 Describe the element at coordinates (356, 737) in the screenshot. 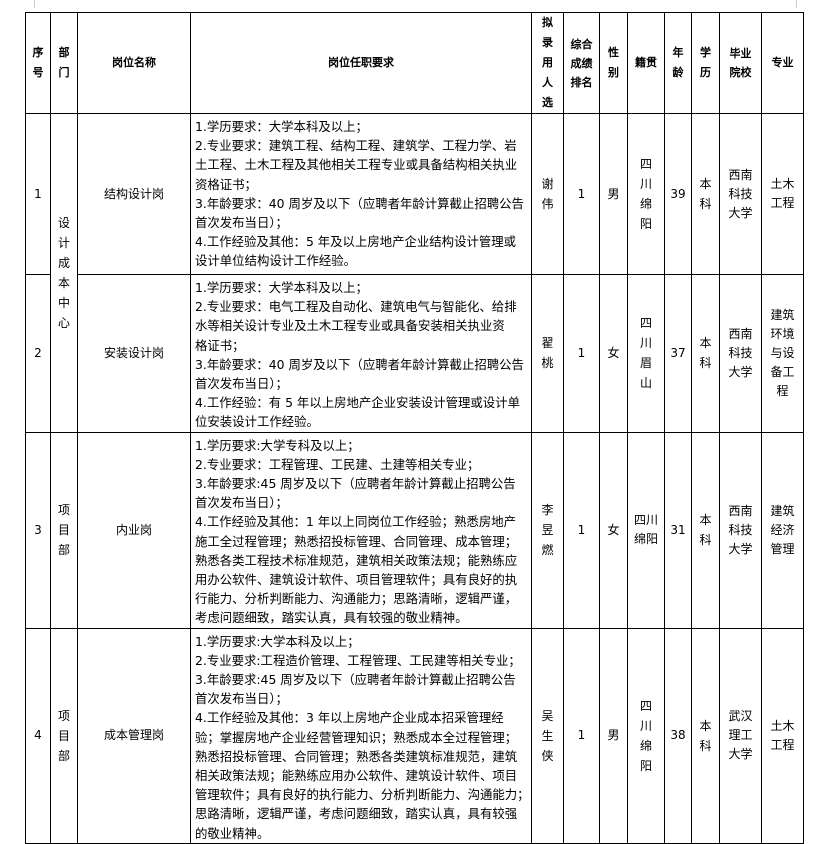

I see `requirement-line: 验；掌握房地产企业经营管理知识；熟悉成本全过程管理；` at that location.